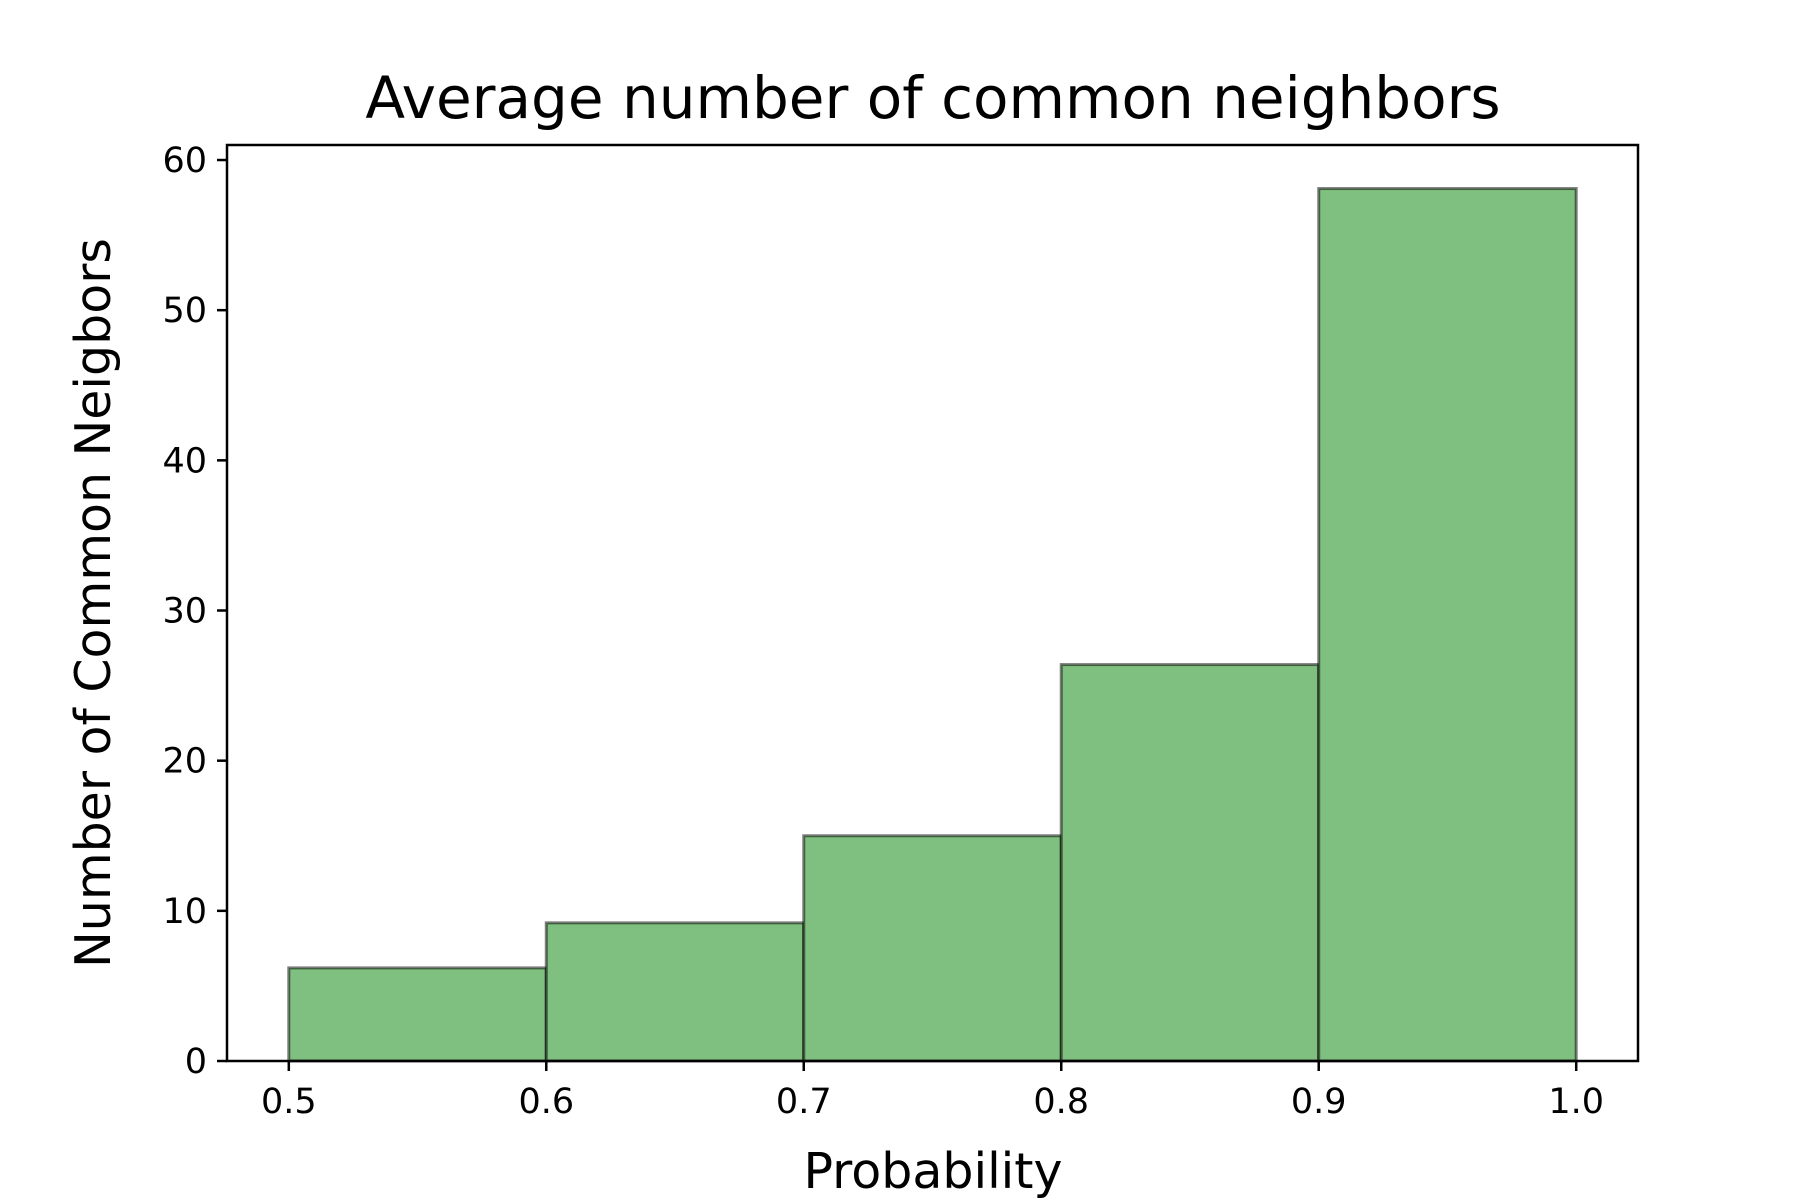 The width and height of the screenshot is (1800, 1200). Describe the element at coordinates (184, 161) in the screenshot. I see `y-tick-label: 60` at that location.